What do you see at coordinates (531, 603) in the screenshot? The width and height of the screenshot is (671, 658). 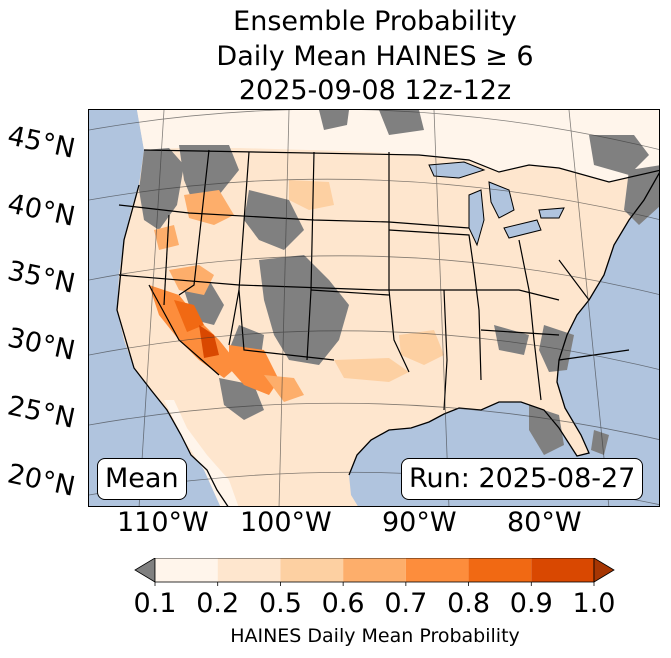 I see `colorbar-tick-label: 0.9` at bounding box center [531, 603].